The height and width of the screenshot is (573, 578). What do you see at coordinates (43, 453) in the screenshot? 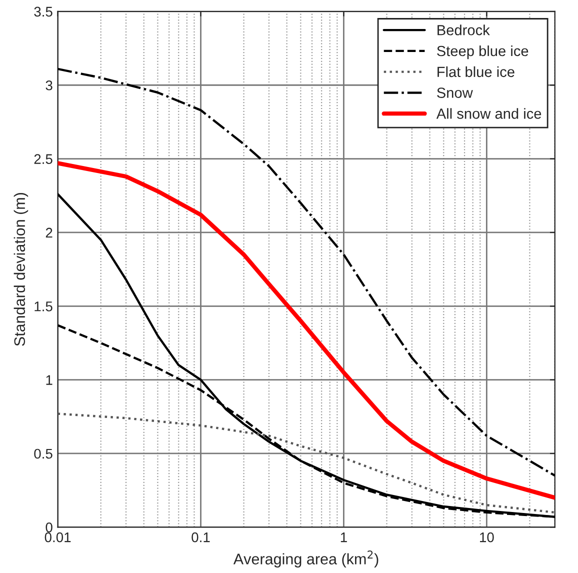
I see `y-tick-label: 0.5` at bounding box center [43, 453].